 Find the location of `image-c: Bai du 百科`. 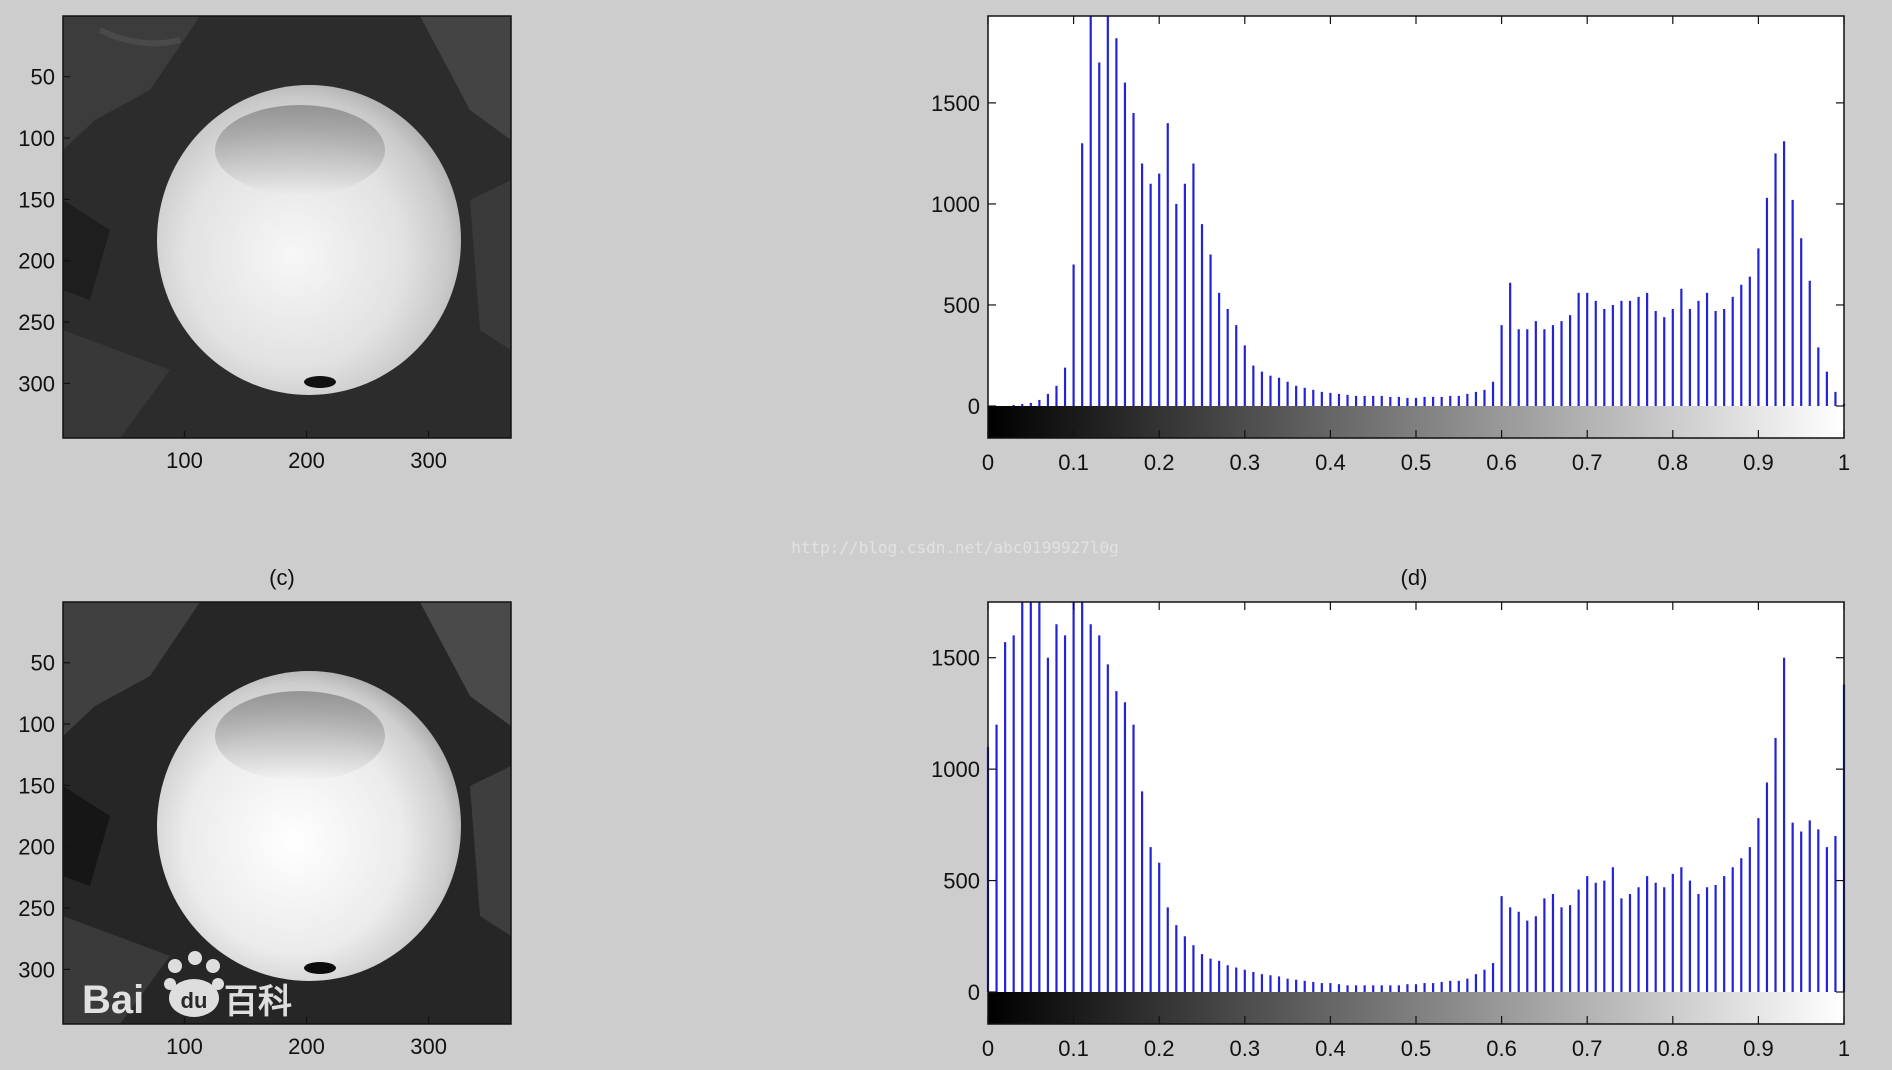

image-c: Bai du 百科 is located at coordinates (287, 813).